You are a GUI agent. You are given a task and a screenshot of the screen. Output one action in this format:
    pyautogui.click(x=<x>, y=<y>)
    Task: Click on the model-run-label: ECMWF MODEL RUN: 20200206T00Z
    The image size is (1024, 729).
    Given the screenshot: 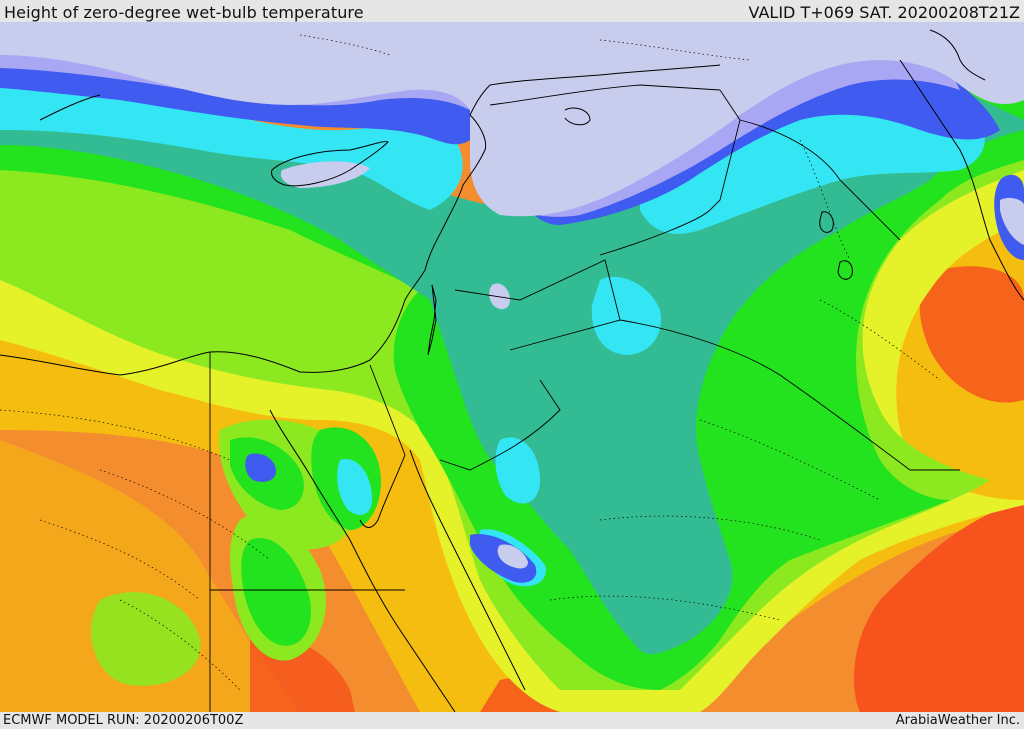 What is the action you would take?
    pyautogui.click(x=123, y=720)
    